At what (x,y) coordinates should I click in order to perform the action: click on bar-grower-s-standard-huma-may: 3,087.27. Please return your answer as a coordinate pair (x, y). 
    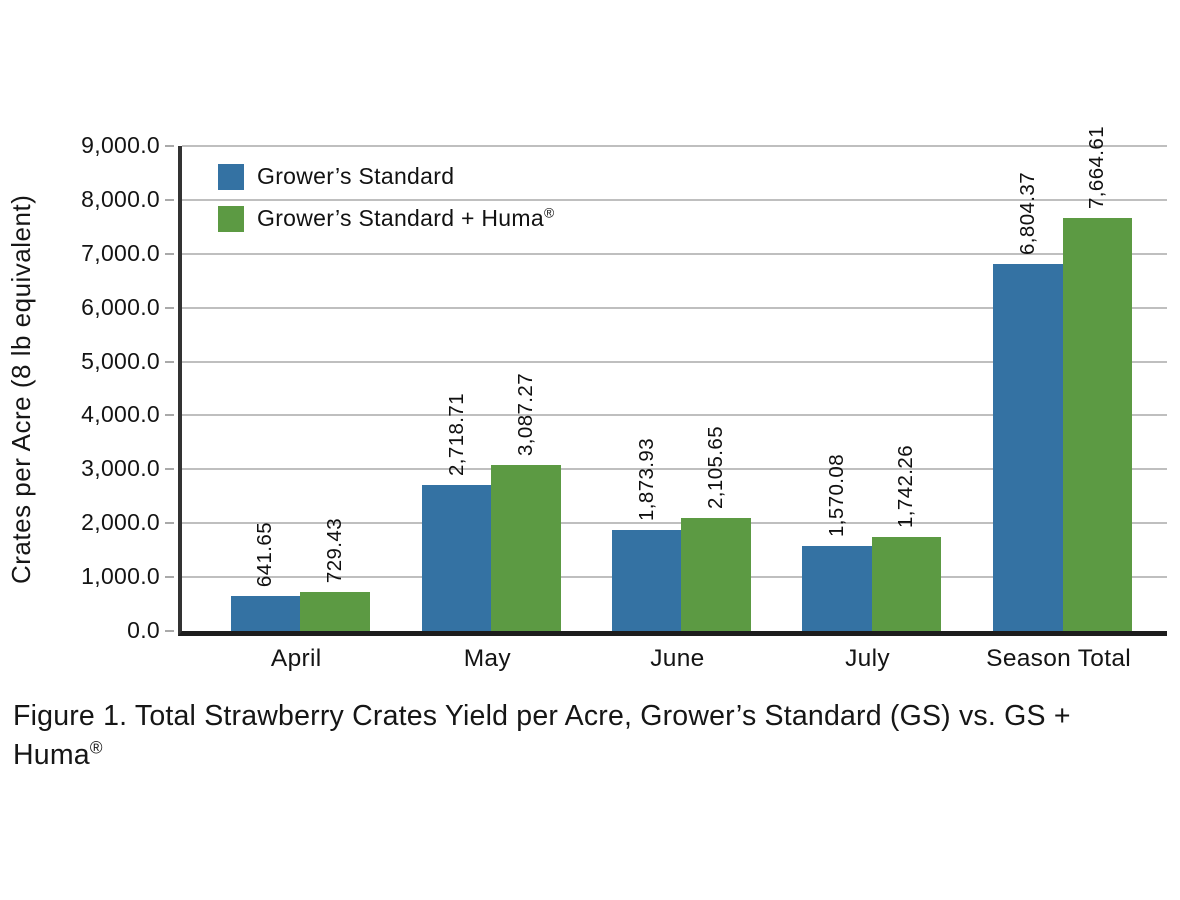
    Looking at the image, I should click on (526, 502).